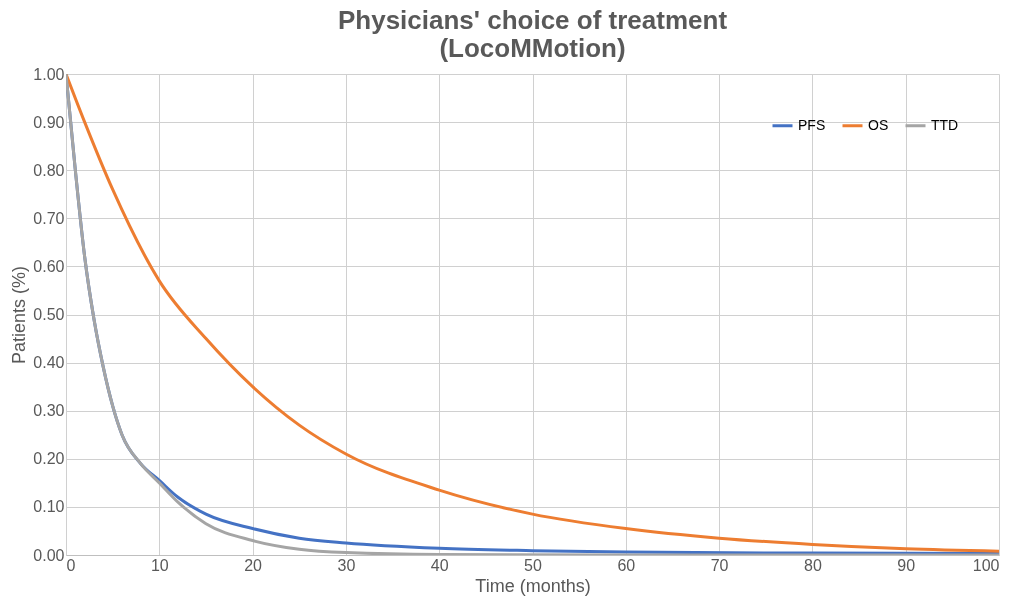 Image resolution: width=1014 pixels, height=603 pixels. What do you see at coordinates (49, 266) in the screenshot?
I see `y-tick-label: 0.60` at bounding box center [49, 266].